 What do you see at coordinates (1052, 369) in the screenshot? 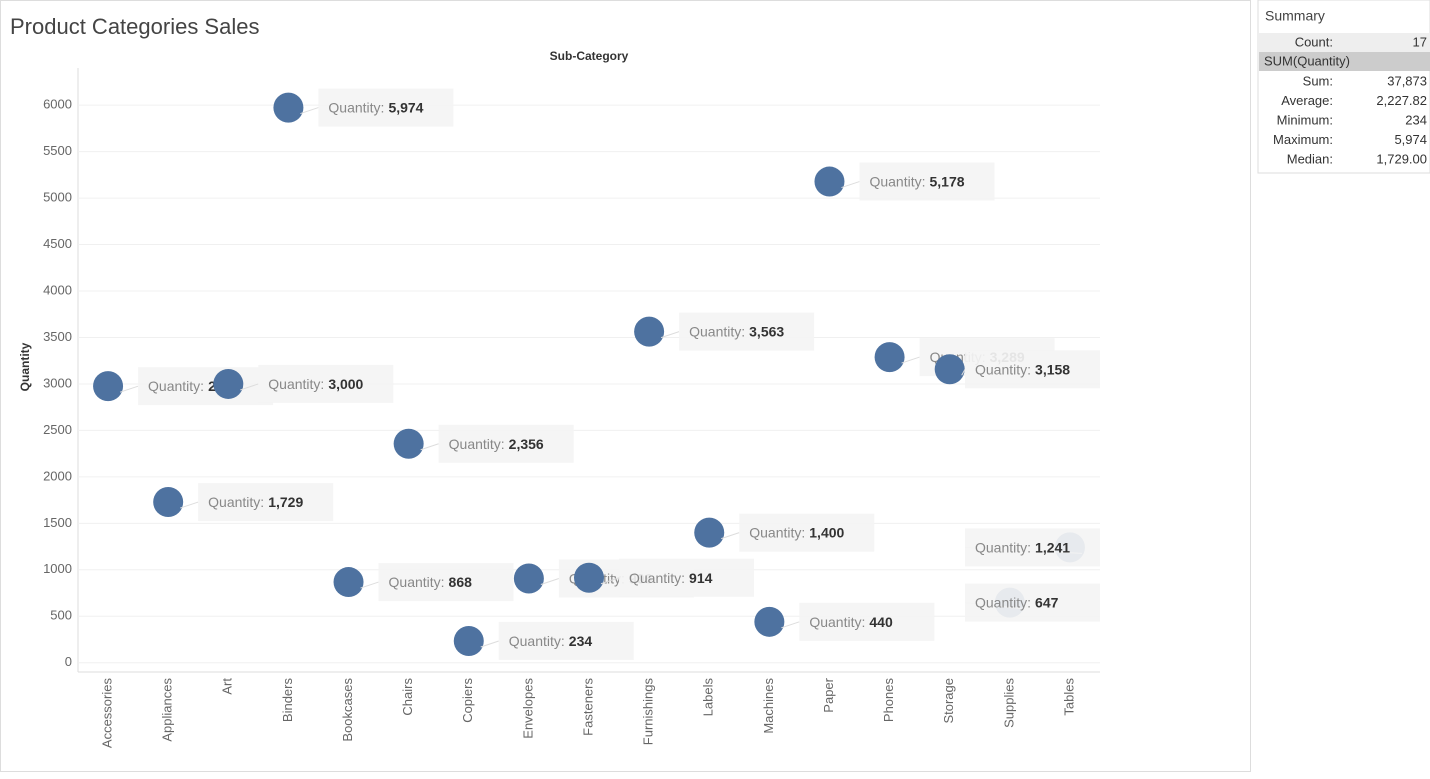
I see `label-value: 3,158` at bounding box center [1052, 369].